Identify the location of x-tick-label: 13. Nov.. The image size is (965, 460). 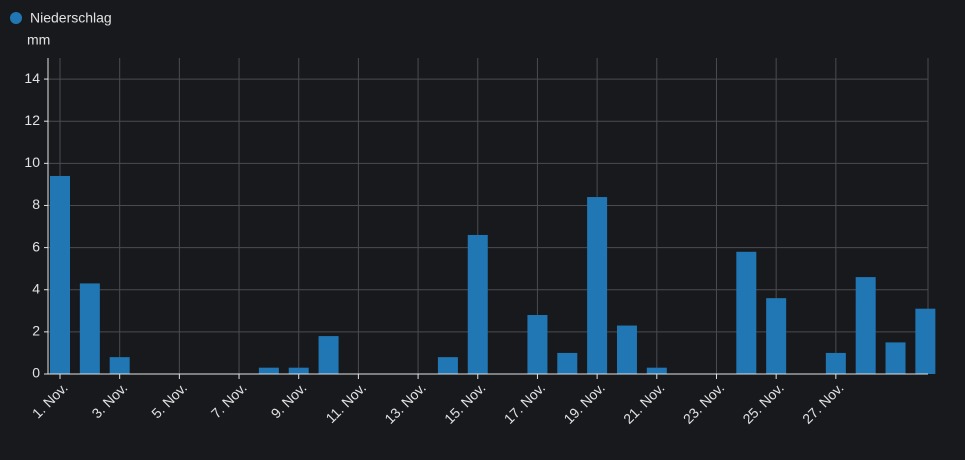
(404, 402).